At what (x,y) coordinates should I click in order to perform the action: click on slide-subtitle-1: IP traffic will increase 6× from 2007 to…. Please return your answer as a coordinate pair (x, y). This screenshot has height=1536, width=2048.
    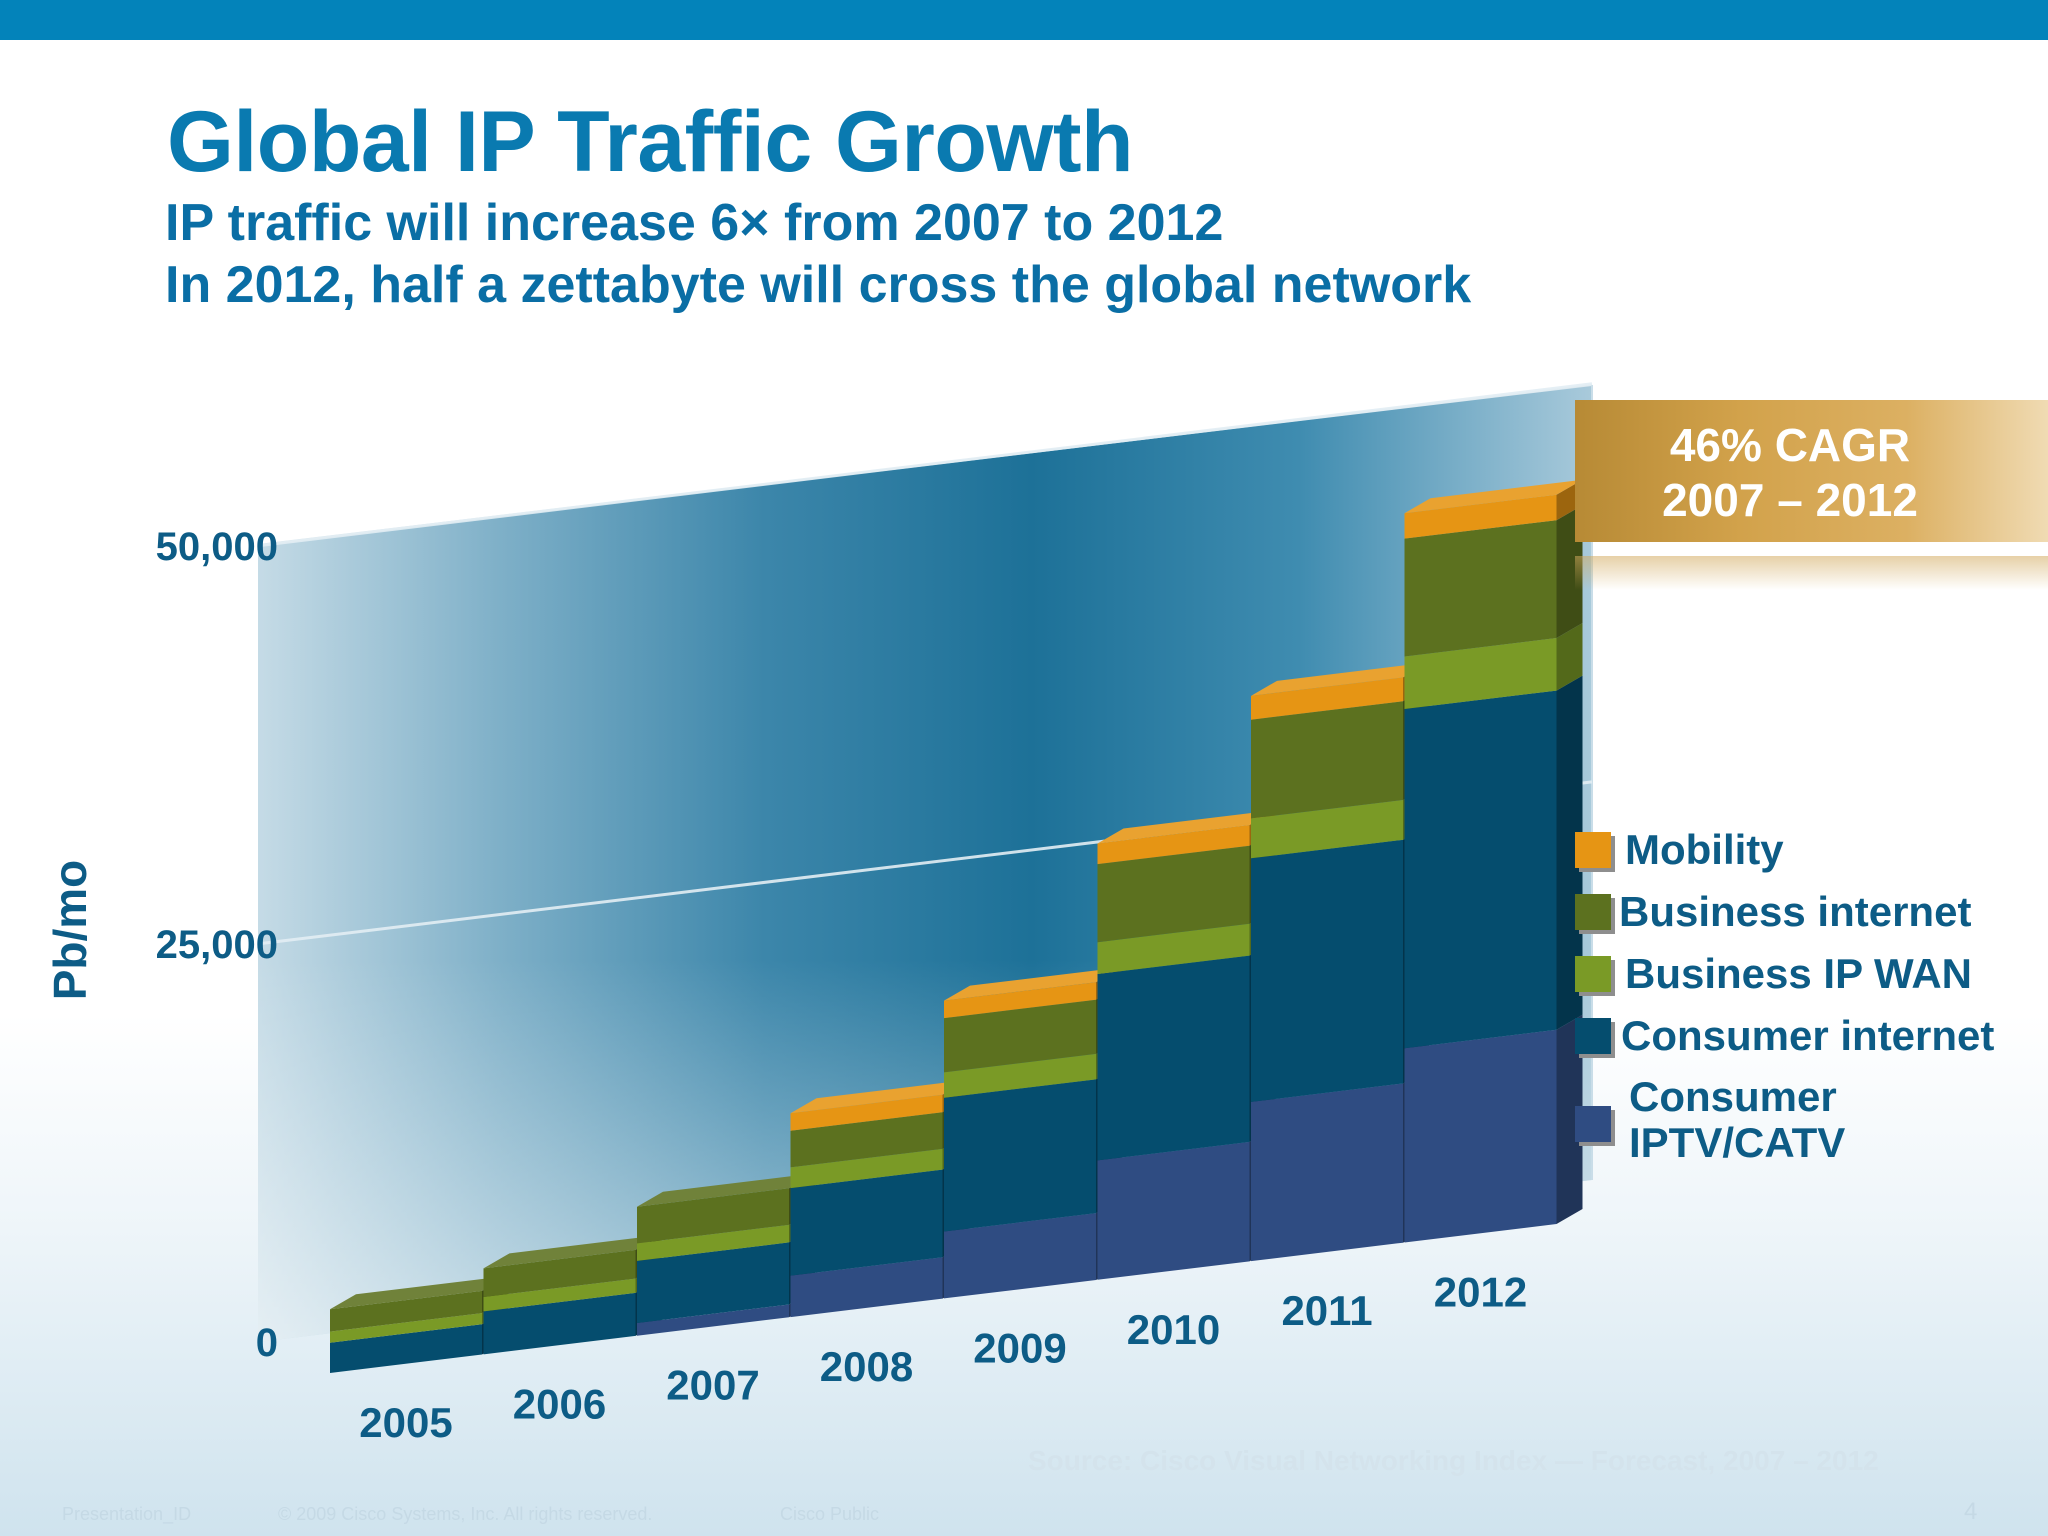
    Looking at the image, I should click on (694, 223).